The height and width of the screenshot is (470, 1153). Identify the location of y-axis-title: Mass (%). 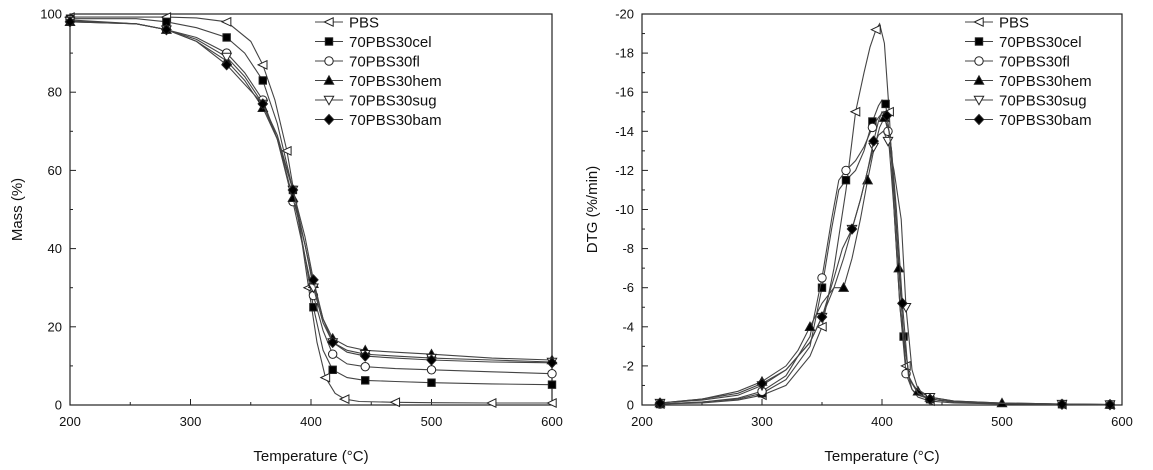
(17, 209).